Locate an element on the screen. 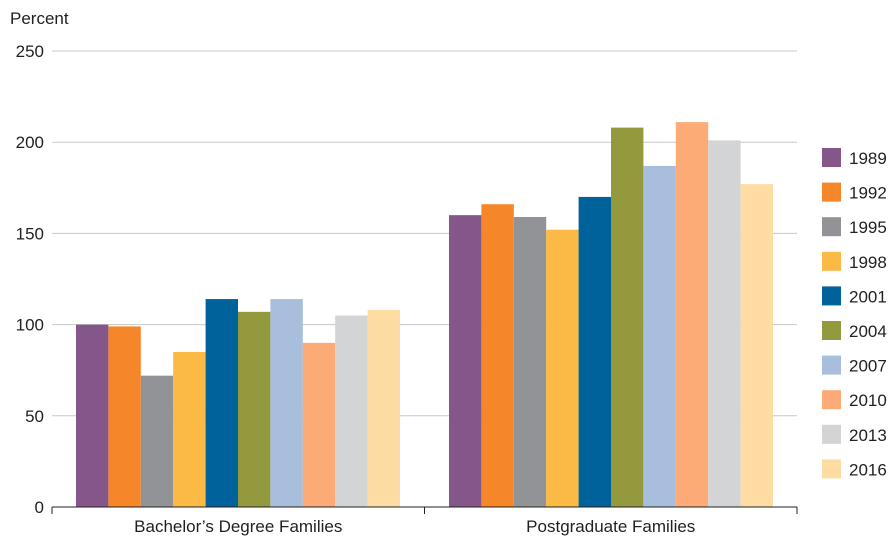 The width and height of the screenshot is (896, 544). legend-swatch-1989 is located at coordinates (831, 157).